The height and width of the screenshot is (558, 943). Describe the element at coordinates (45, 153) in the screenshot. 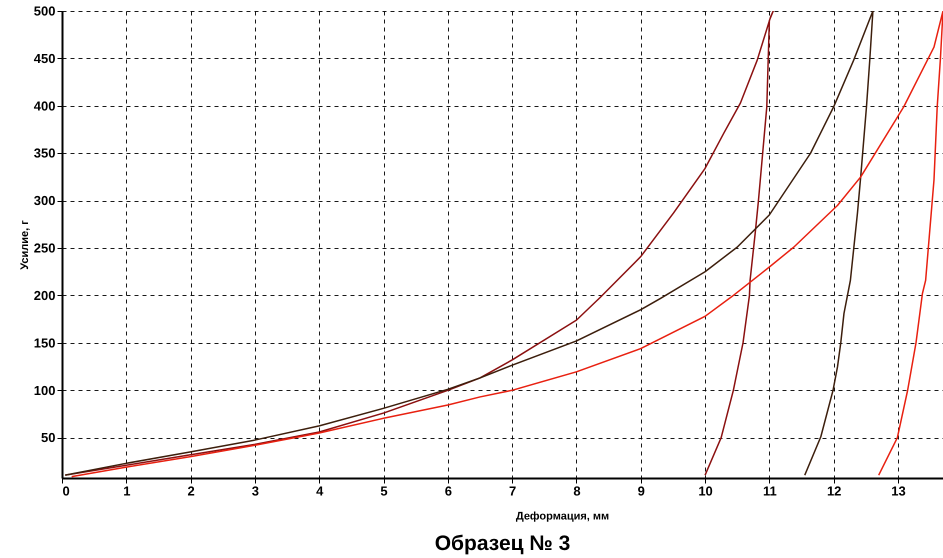

I see `y-tick-label: 350` at that location.